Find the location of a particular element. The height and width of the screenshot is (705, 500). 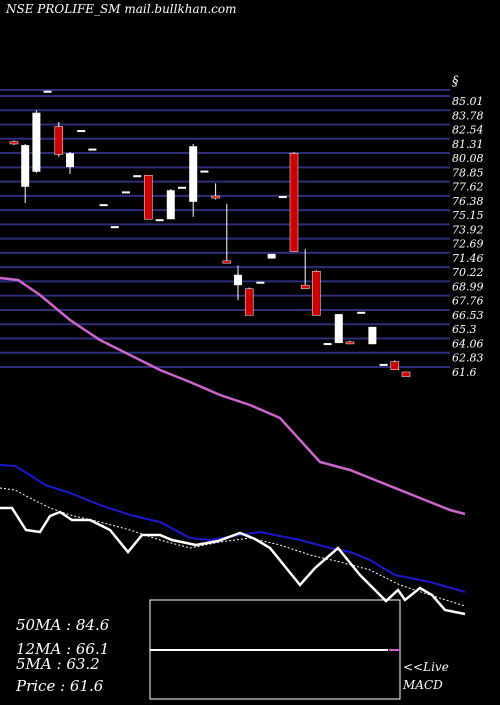

price-tick-label: 67.76 is located at coordinates (468, 301).